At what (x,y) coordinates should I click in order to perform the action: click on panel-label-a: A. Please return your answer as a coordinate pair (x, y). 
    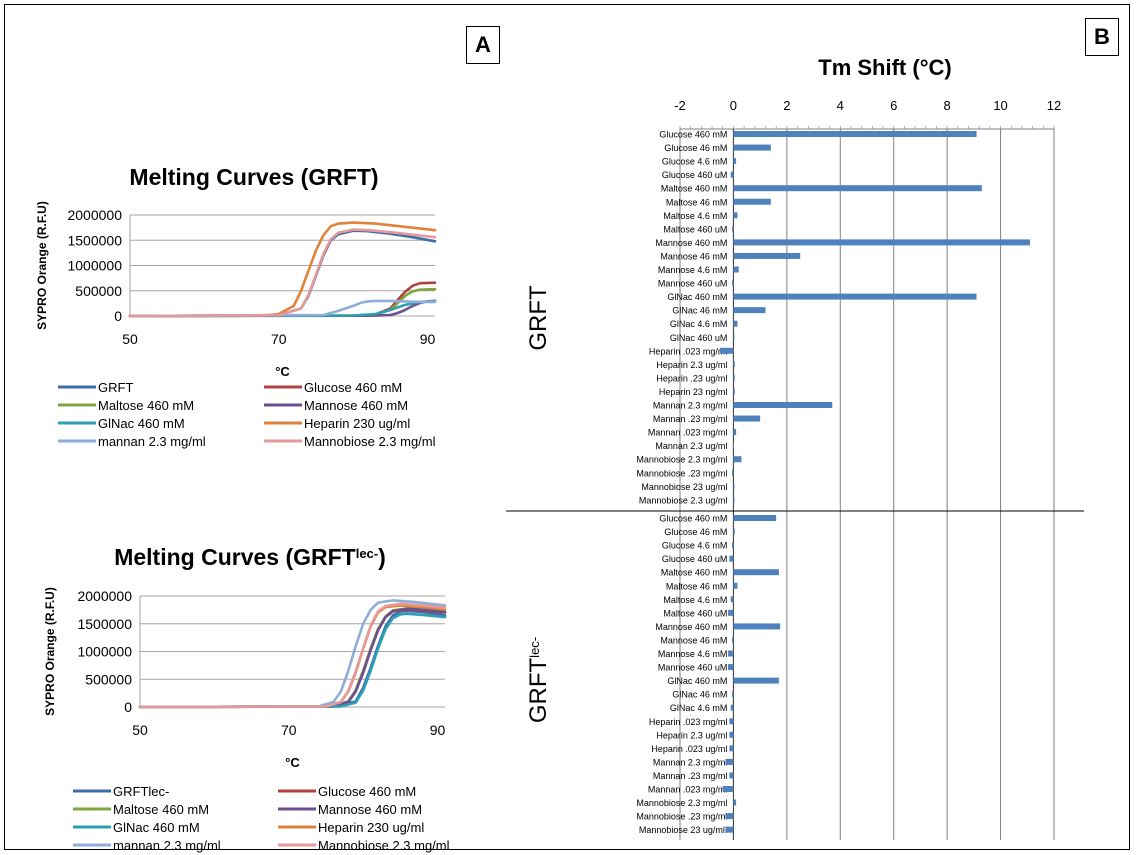
    Looking at the image, I should click on (483, 45).